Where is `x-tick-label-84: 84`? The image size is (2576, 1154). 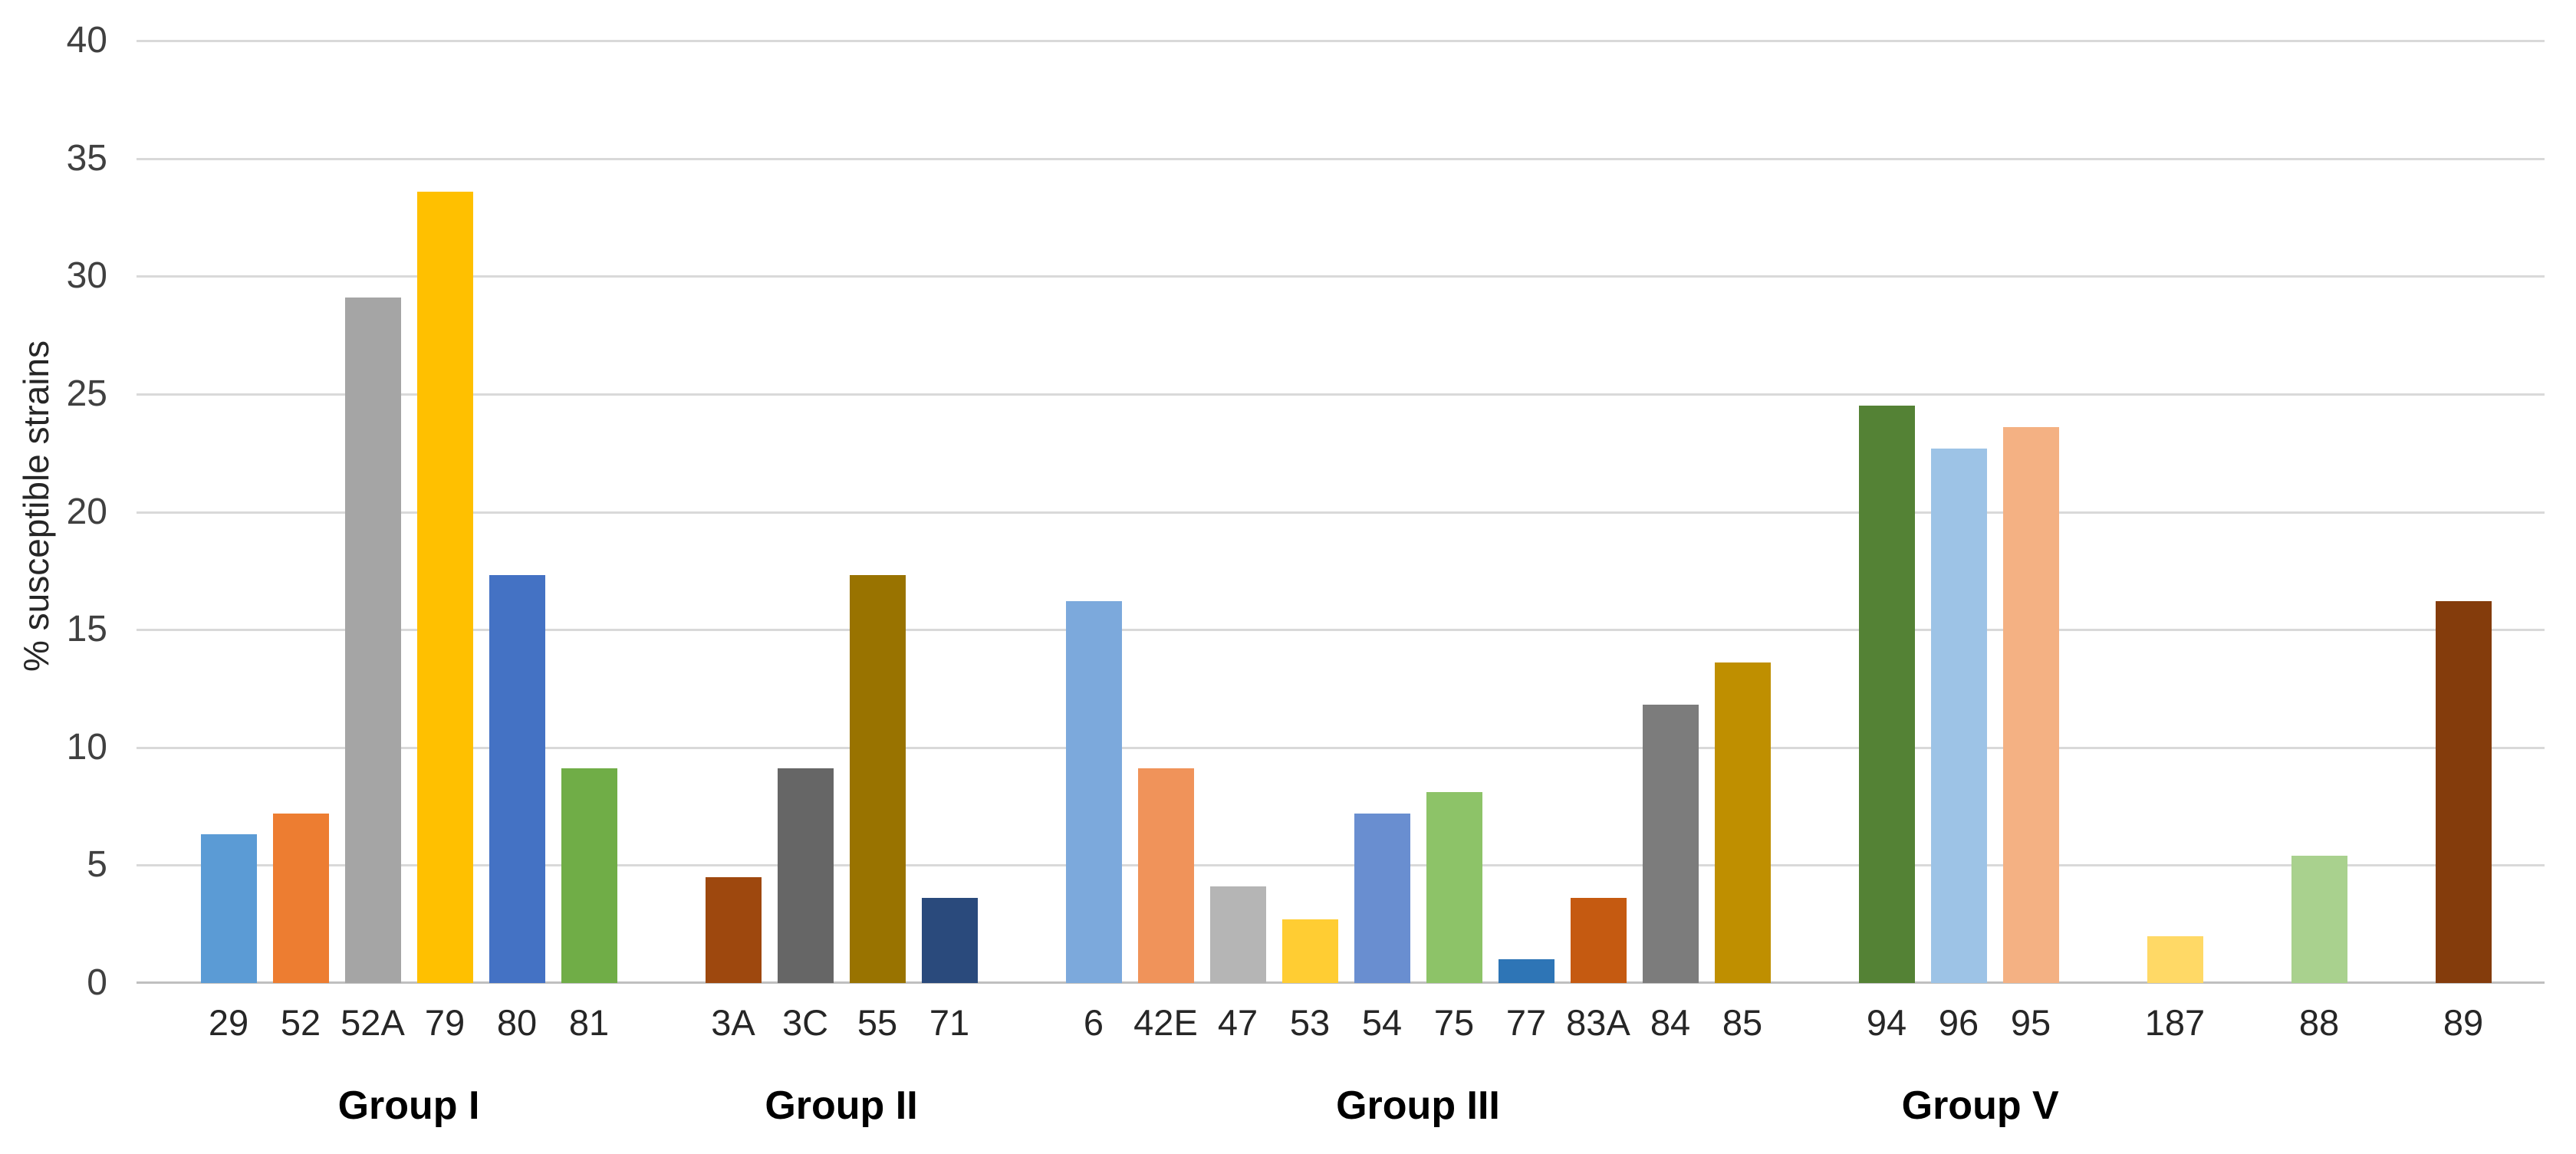
x-tick-label-84: 84 is located at coordinates (1670, 1023).